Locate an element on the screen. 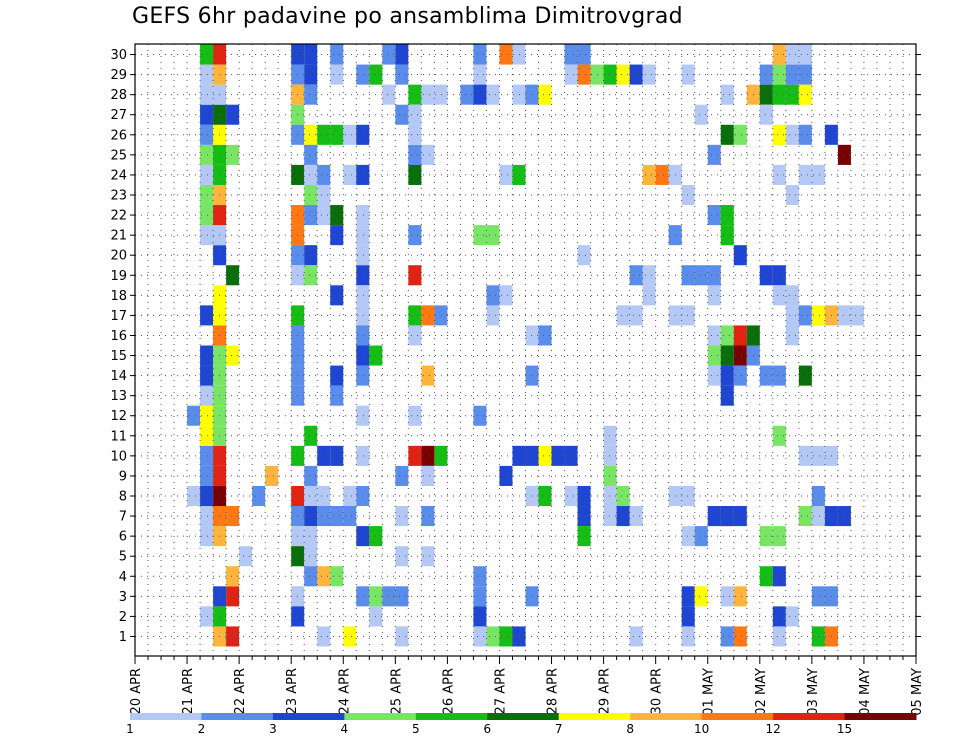  x-tick-label: 26 APR is located at coordinates (448, 691).